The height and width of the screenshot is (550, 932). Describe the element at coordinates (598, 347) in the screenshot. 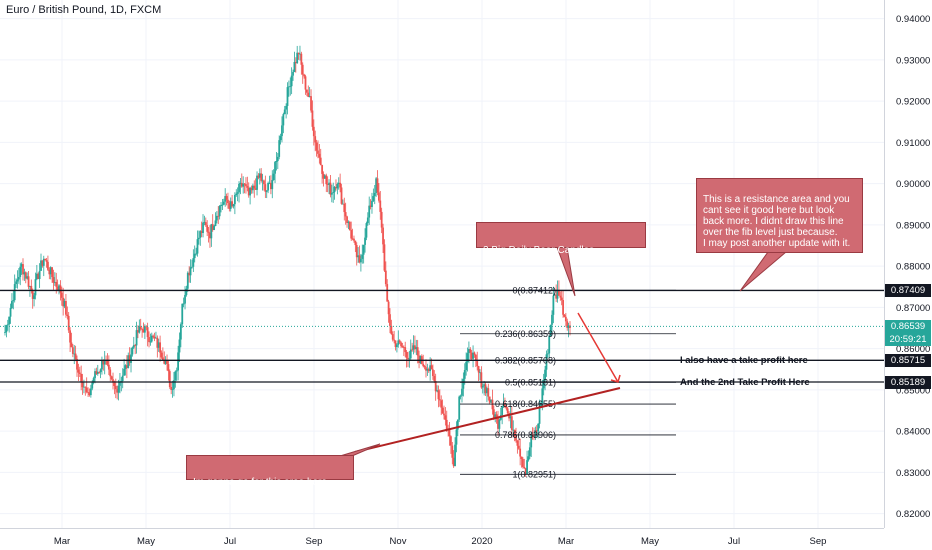

I see `target-arrow-line` at that location.